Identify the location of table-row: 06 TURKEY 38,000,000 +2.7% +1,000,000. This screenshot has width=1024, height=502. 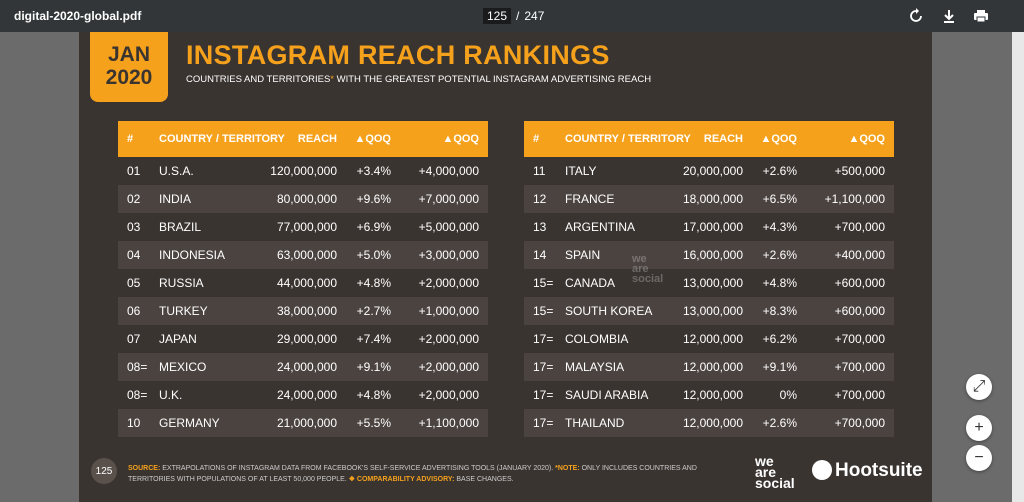
(303, 311).